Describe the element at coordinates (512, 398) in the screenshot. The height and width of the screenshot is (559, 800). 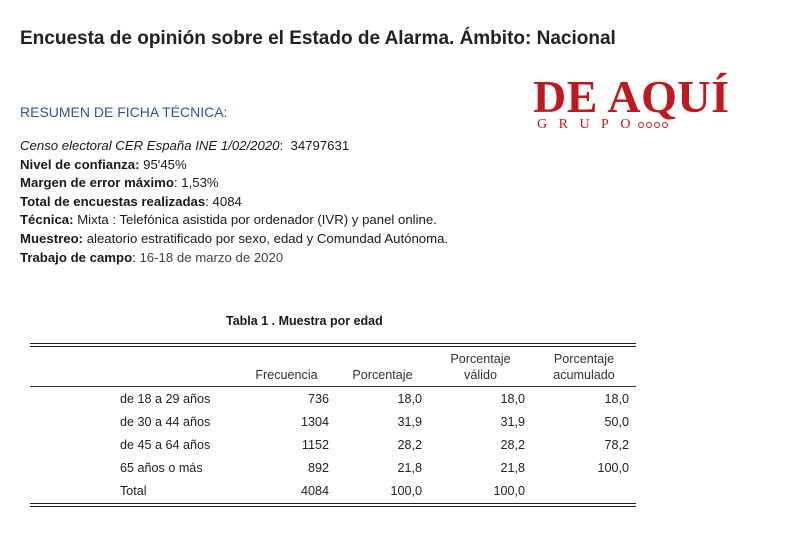
I see `cell-porcentaje-valido: 18,0` at that location.